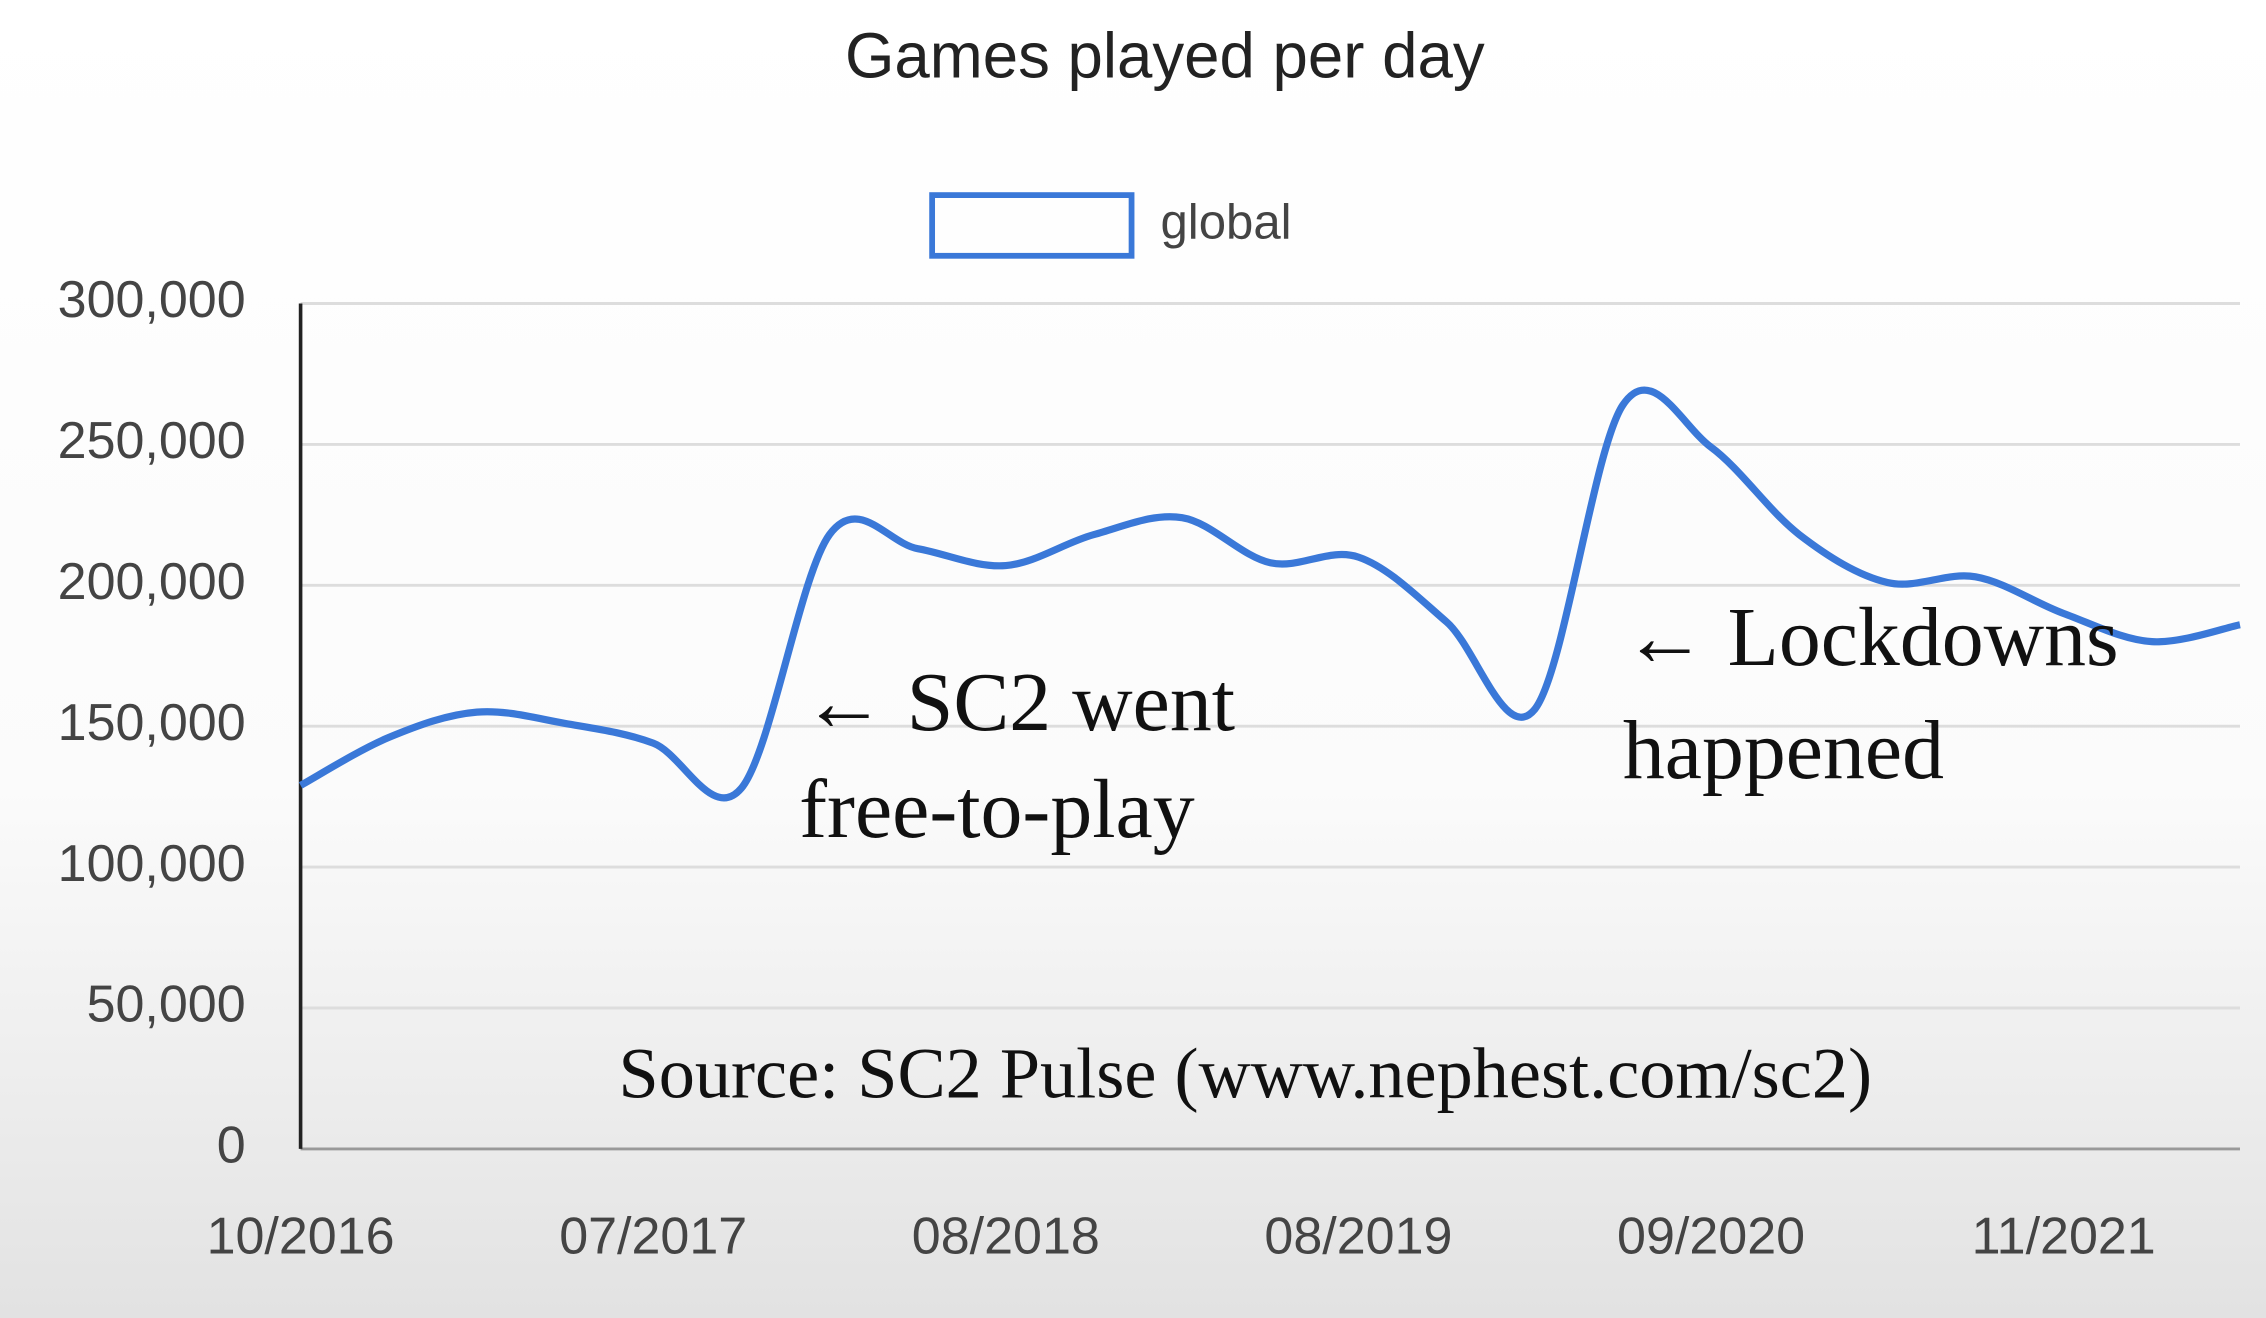 This screenshot has height=1318, width=2266. Describe the element at coordinates (1711, 1237) in the screenshot. I see `x-tick-label: 09/2020` at that location.